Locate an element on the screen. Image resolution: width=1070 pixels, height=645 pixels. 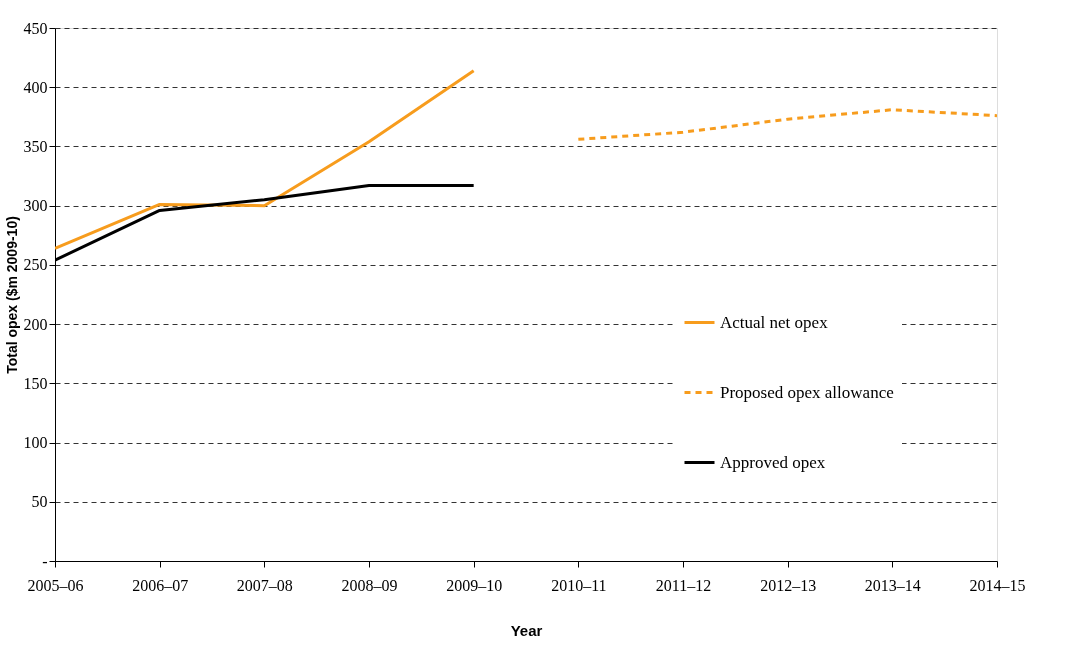
y-tick-label: 300 is located at coordinates (35, 206).